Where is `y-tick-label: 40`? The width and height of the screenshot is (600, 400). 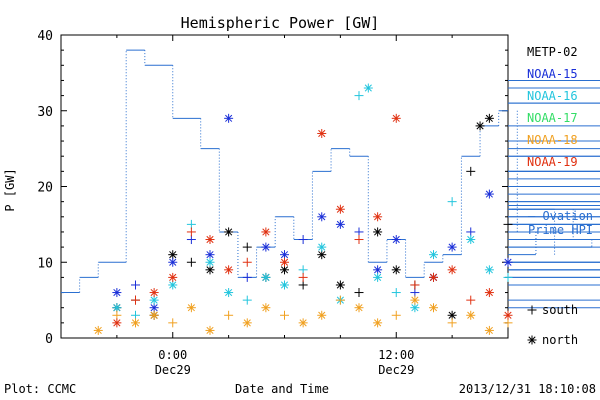 y-tick-label: 40 is located at coordinates (45, 36).